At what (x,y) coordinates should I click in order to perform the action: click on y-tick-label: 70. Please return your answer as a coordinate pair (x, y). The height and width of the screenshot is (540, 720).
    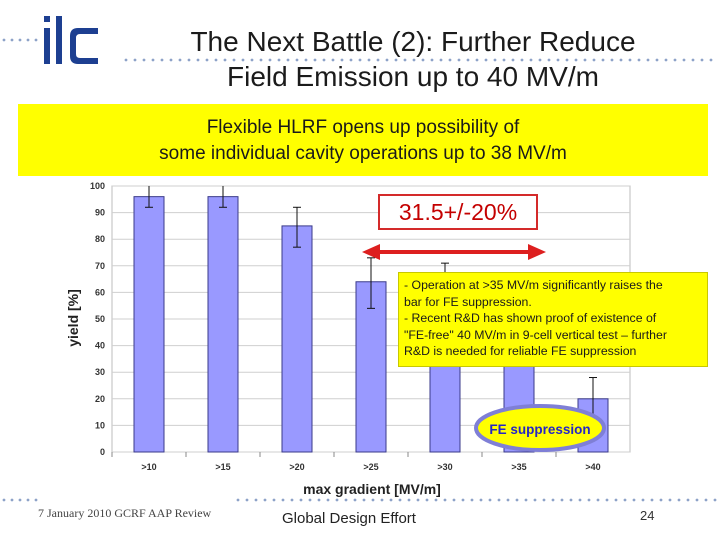
    Looking at the image, I should click on (100, 266).